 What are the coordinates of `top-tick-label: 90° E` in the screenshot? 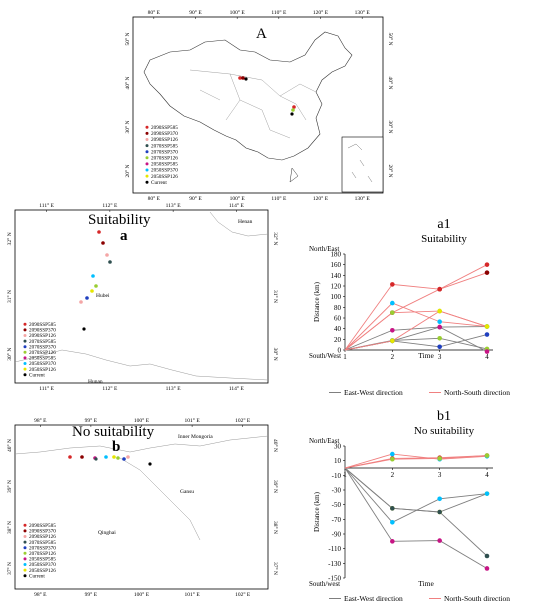 It's located at (195, 12).